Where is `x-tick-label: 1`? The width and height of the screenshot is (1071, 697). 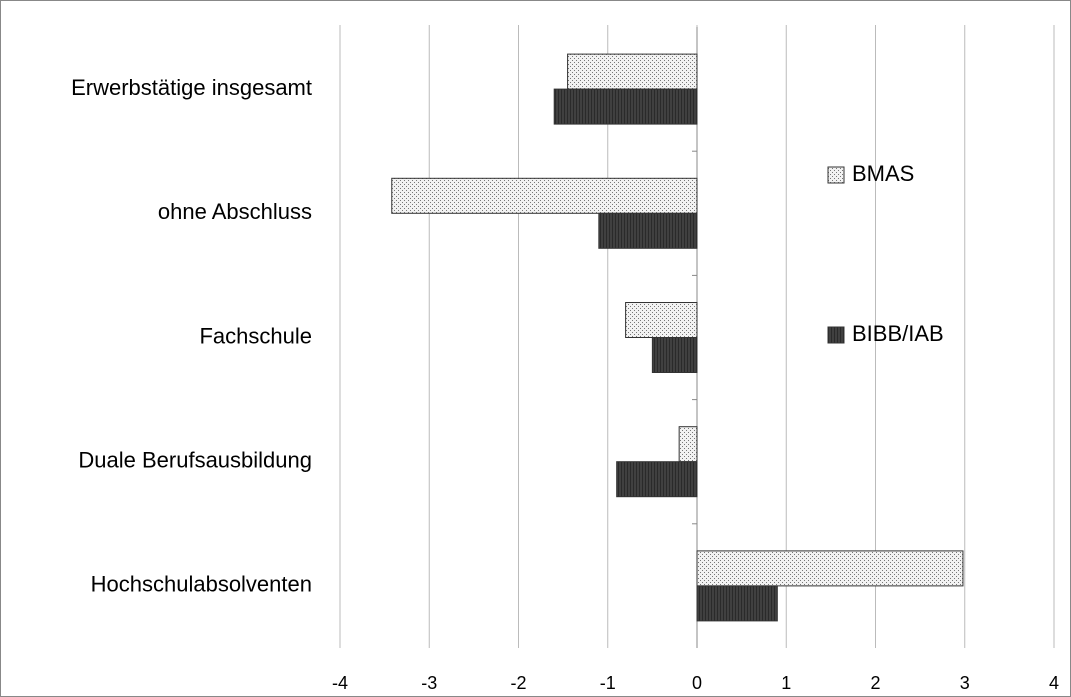
x-tick-label: 1 is located at coordinates (786, 683).